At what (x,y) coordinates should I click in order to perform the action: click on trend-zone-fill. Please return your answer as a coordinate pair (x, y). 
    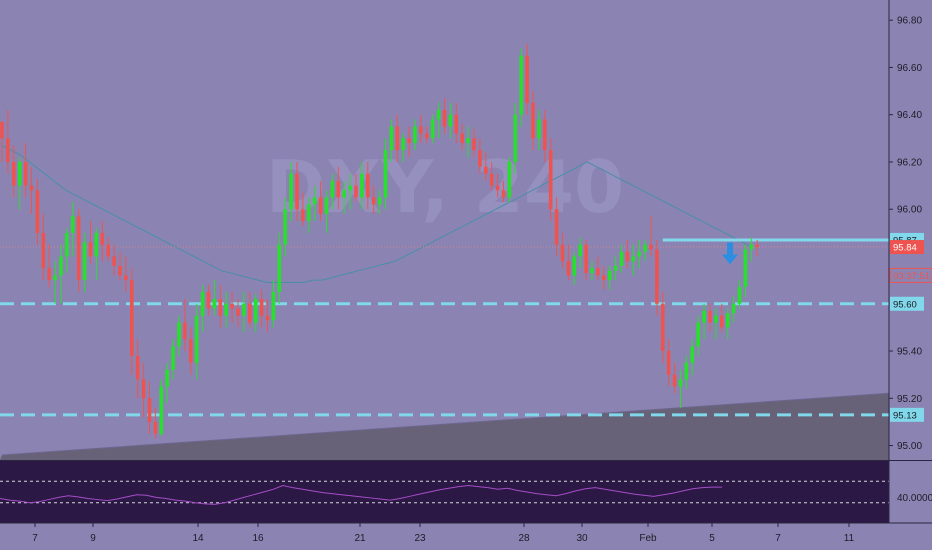
    Looking at the image, I should click on (444, 426).